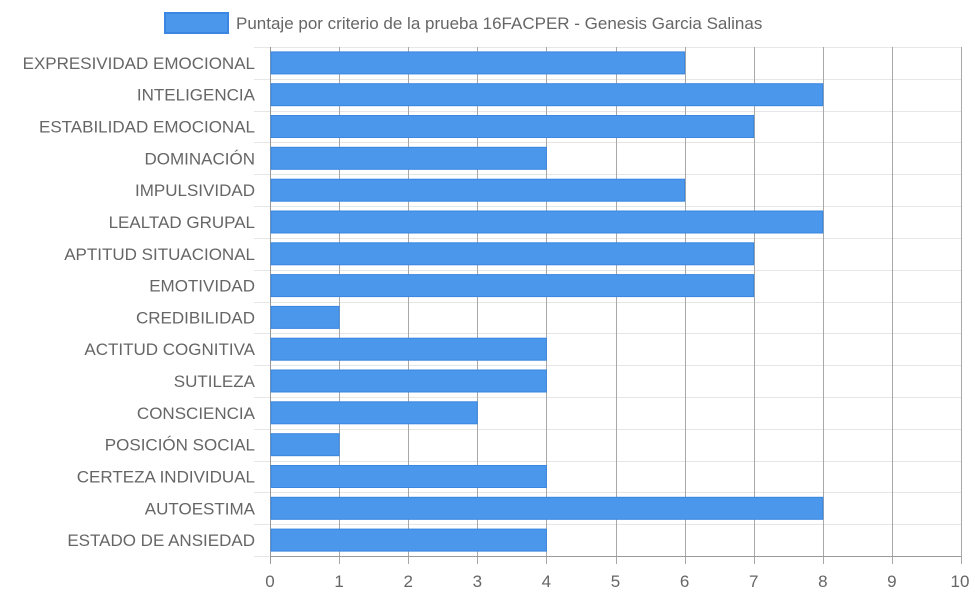  I want to click on x-tick-label: 8, so click(822, 581).